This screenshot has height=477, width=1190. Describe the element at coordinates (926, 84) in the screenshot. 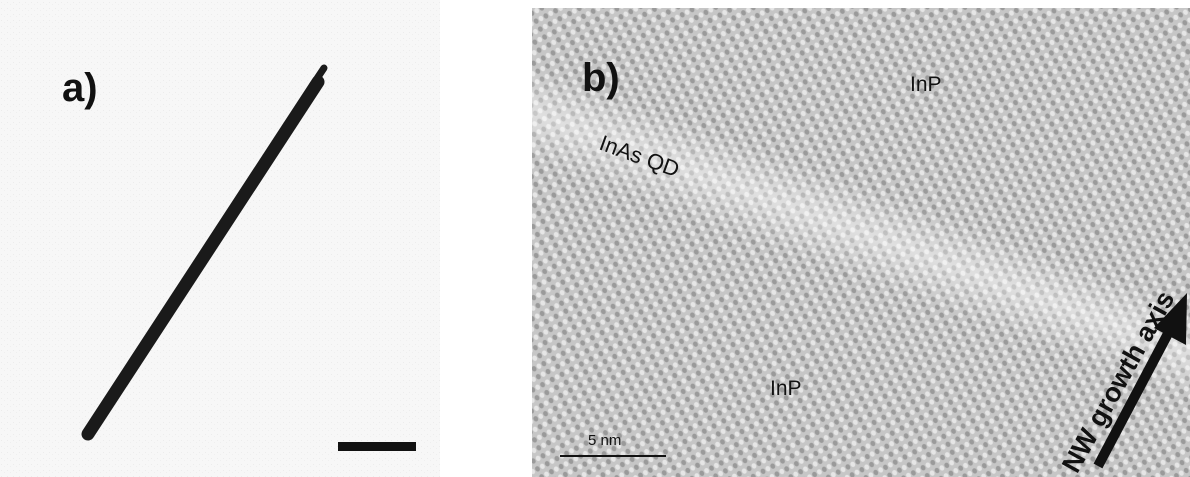

I see `inp-top-label: InP` at that location.